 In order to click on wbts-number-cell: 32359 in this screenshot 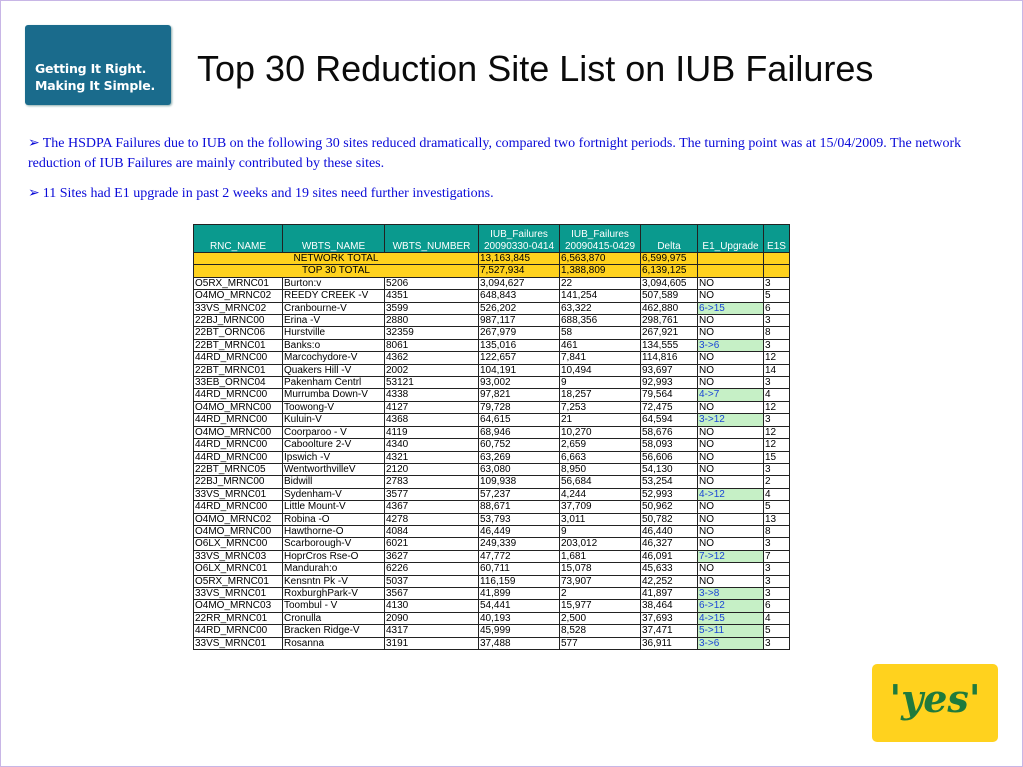, I will do `click(431, 333)`.